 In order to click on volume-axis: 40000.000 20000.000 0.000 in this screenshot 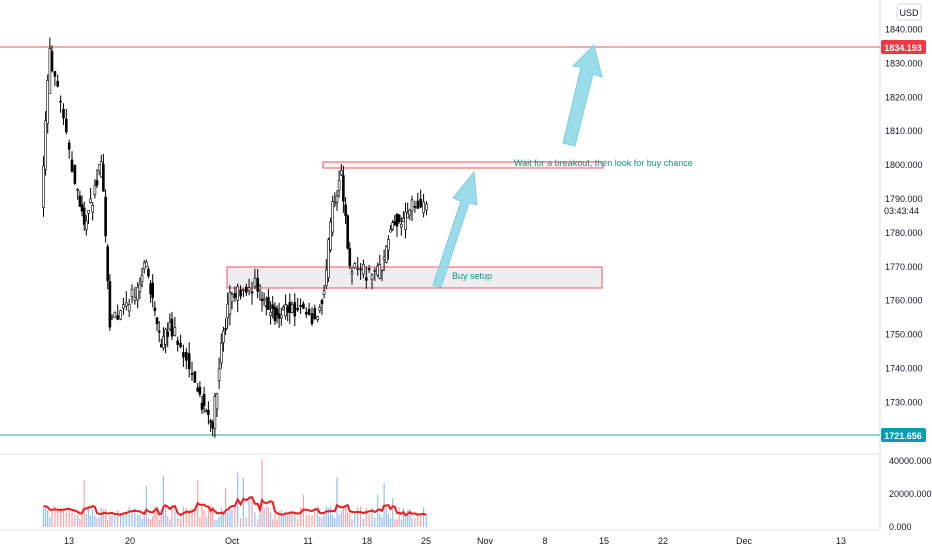, I will do `click(910, 494)`.